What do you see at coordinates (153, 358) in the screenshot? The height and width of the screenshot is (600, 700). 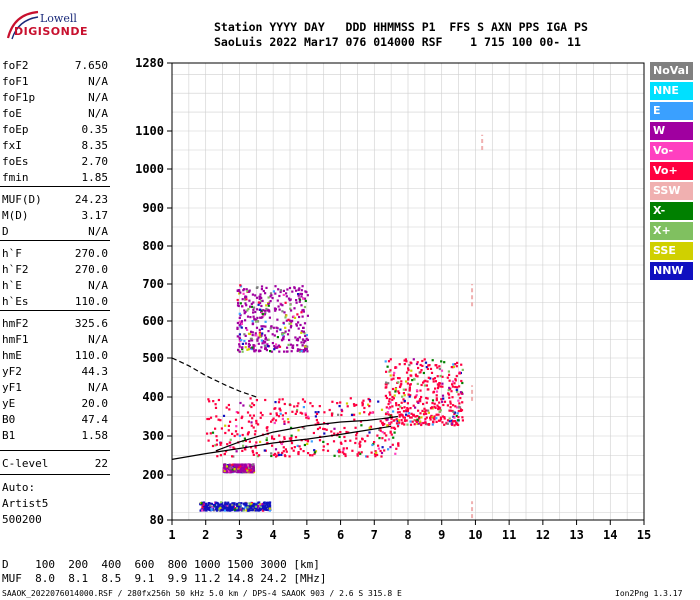 I see `y-tick-label: 500` at bounding box center [153, 358].